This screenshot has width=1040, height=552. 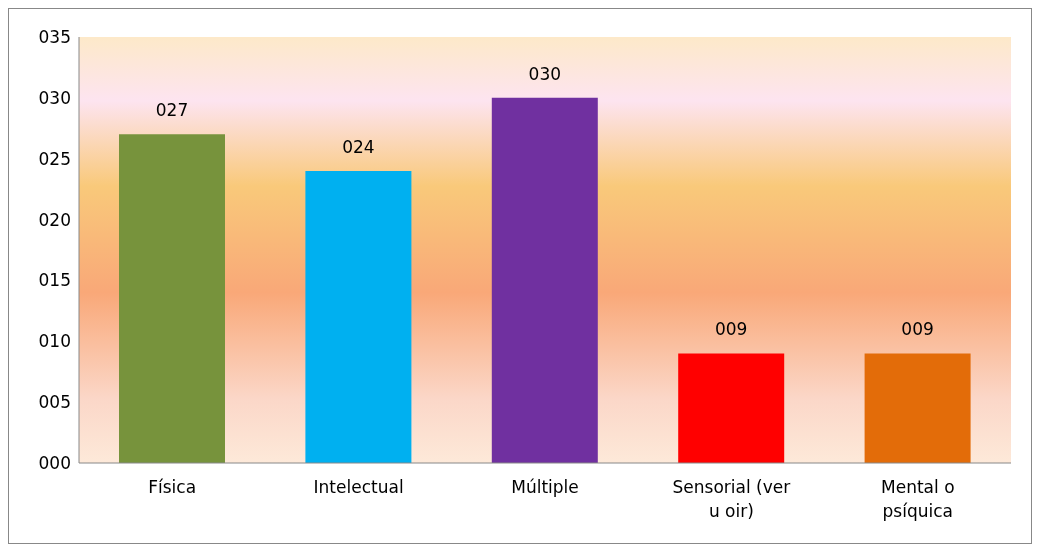 What do you see at coordinates (54, 37) in the screenshot?
I see `y-tick-label: 035` at bounding box center [54, 37].